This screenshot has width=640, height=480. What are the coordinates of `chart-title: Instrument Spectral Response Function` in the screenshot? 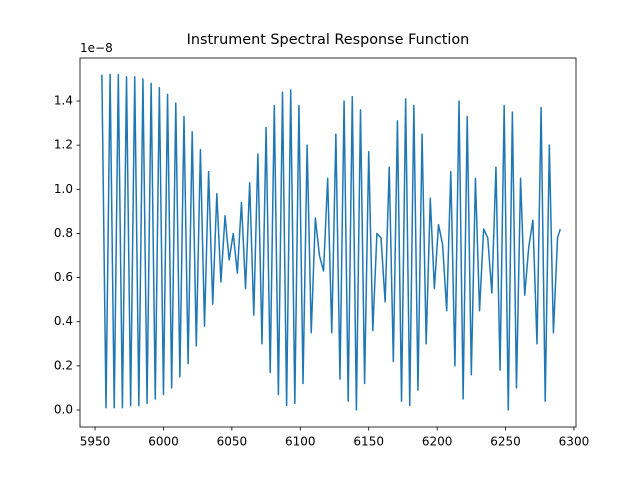 It's located at (328, 40).